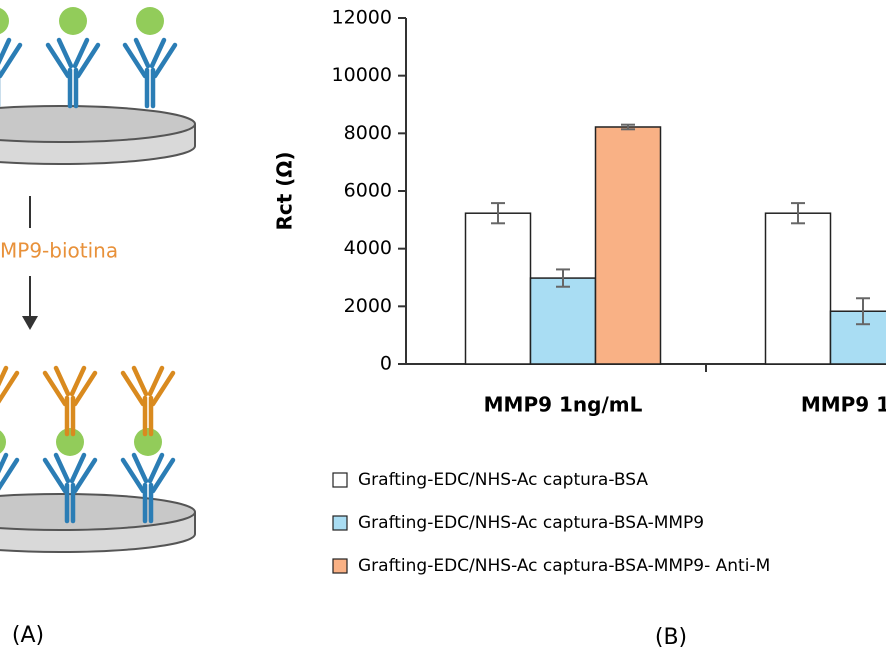  What do you see at coordinates (531, 523) in the screenshot?
I see `legend-label: Grafting-EDC/NHS-Ac captura-BSA-MMP9` at bounding box center [531, 523].